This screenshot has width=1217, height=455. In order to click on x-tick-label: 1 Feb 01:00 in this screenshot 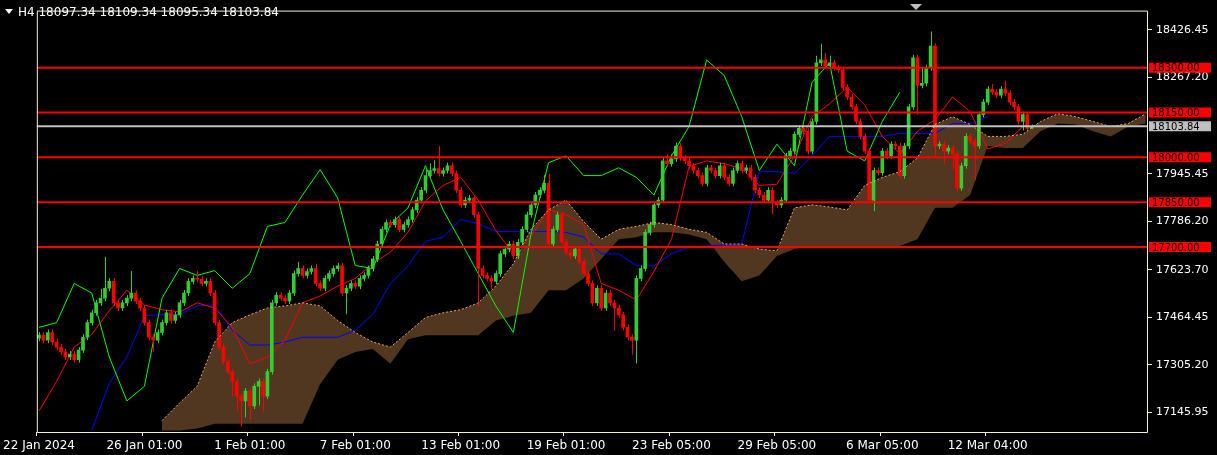, I will do `click(250, 445)`.